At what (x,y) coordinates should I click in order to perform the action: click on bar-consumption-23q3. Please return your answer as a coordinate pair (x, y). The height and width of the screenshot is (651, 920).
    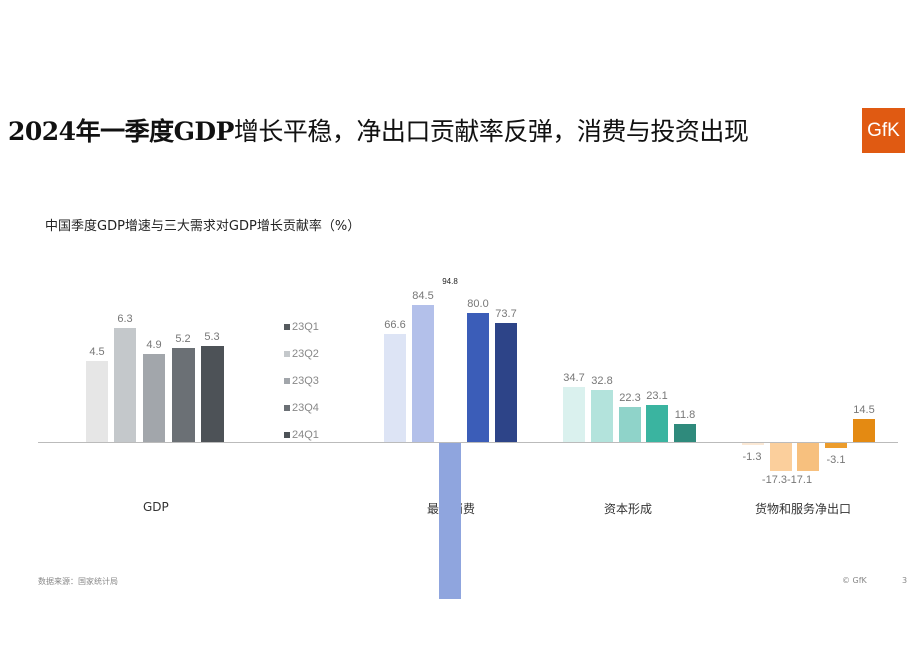
    Looking at the image, I should click on (450, 521).